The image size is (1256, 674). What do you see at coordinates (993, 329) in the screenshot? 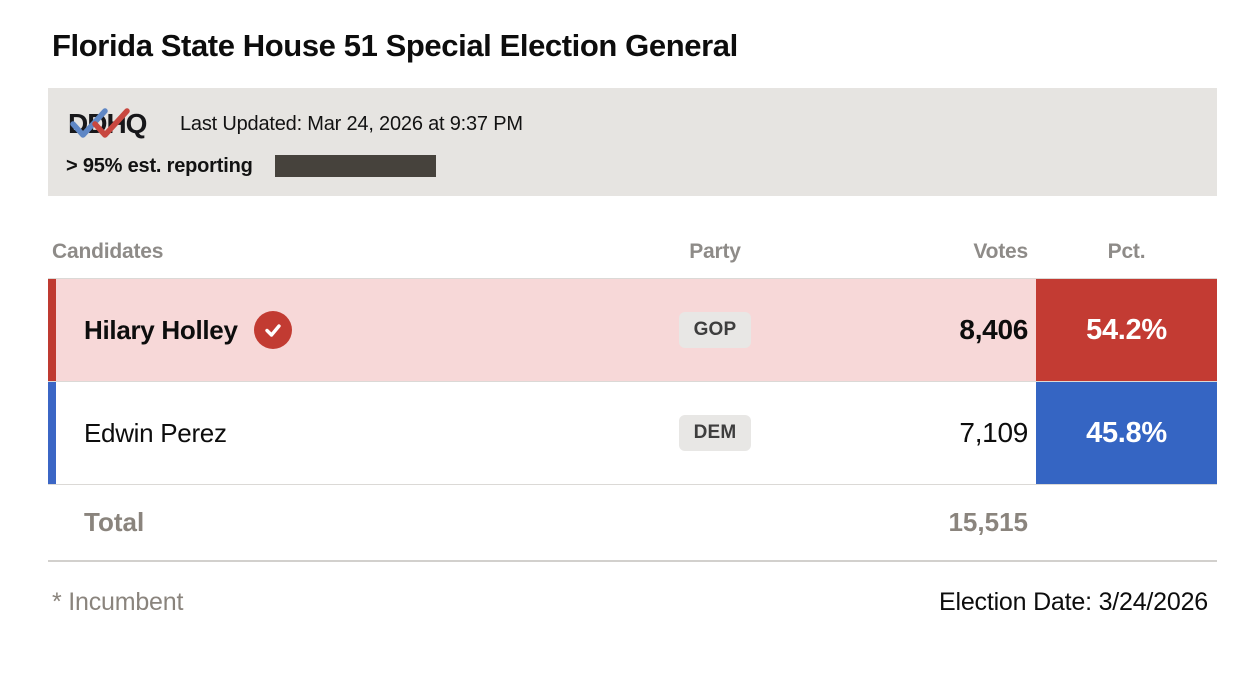
I see `votes-value: 8,406` at bounding box center [993, 329].